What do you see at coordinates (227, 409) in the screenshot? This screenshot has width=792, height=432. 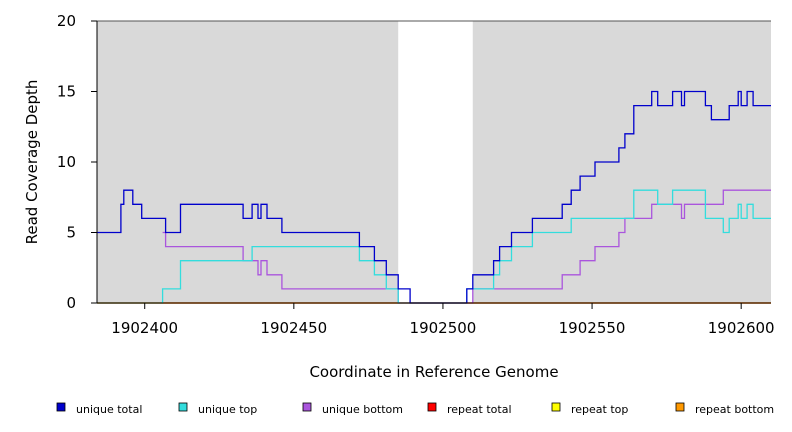 I see `legend-label-unique-top: unique top` at bounding box center [227, 409].